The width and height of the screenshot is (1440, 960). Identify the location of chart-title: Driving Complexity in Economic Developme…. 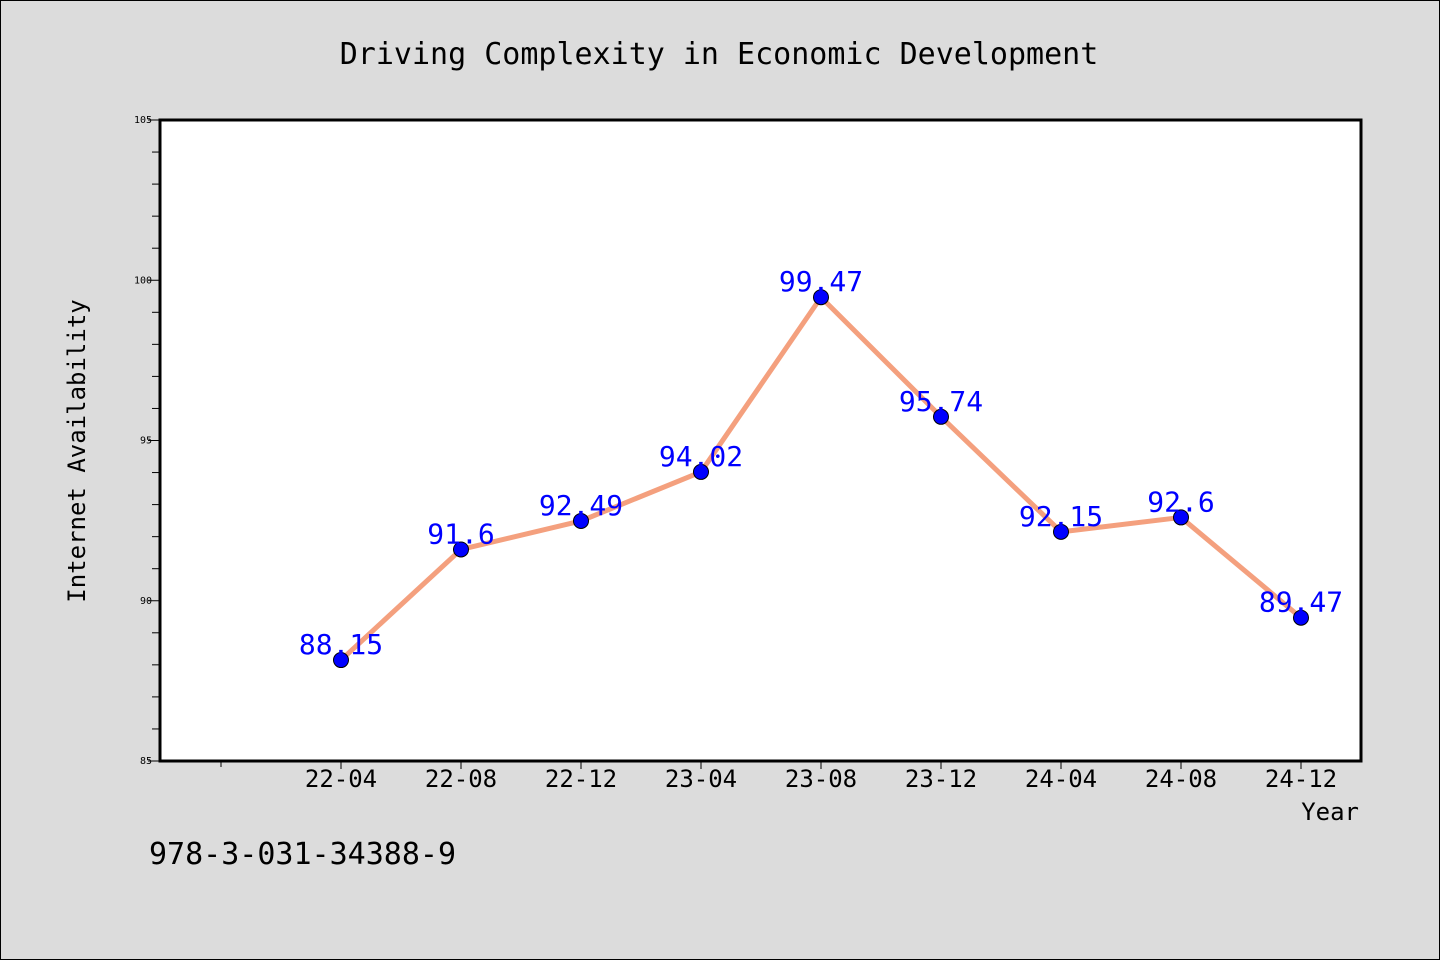
(719, 54).